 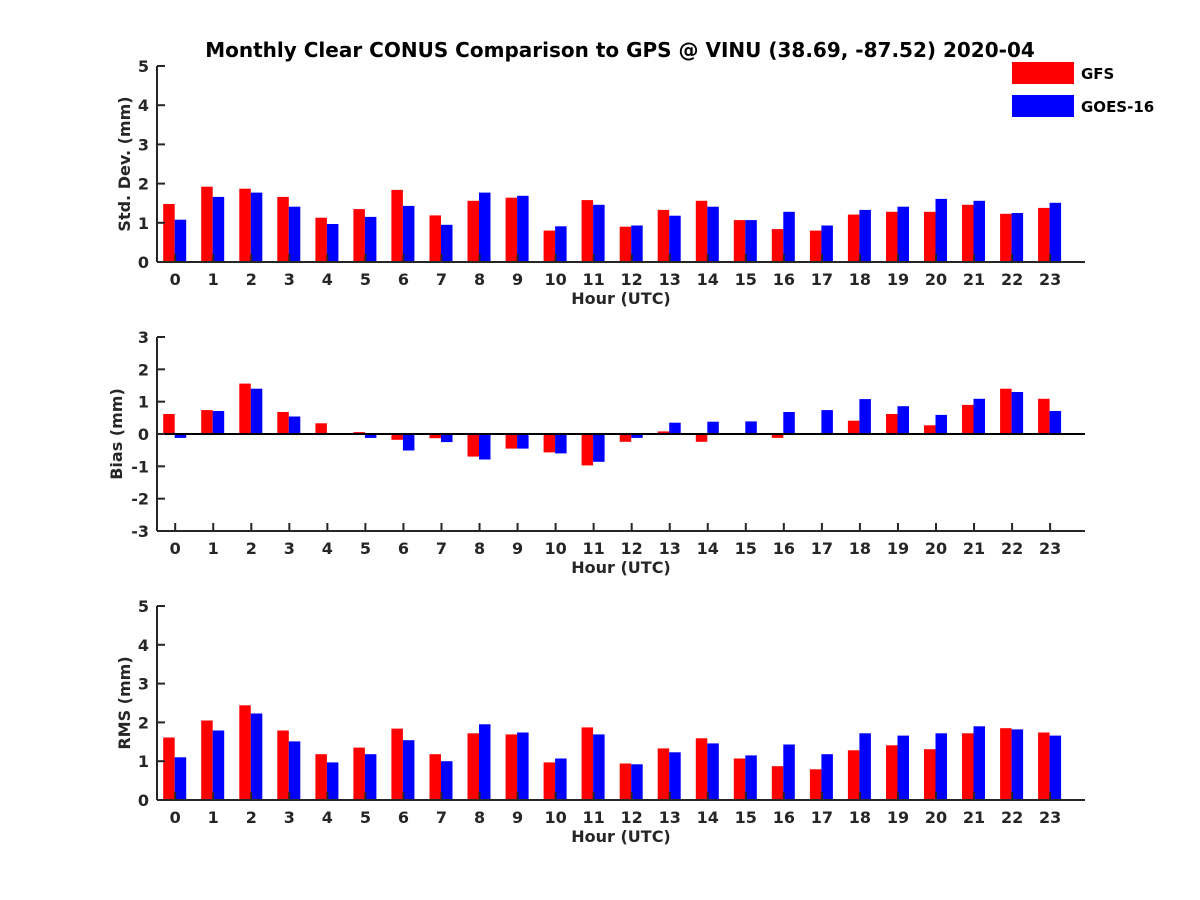 I want to click on x-tick-label: 21, so click(x=974, y=548).